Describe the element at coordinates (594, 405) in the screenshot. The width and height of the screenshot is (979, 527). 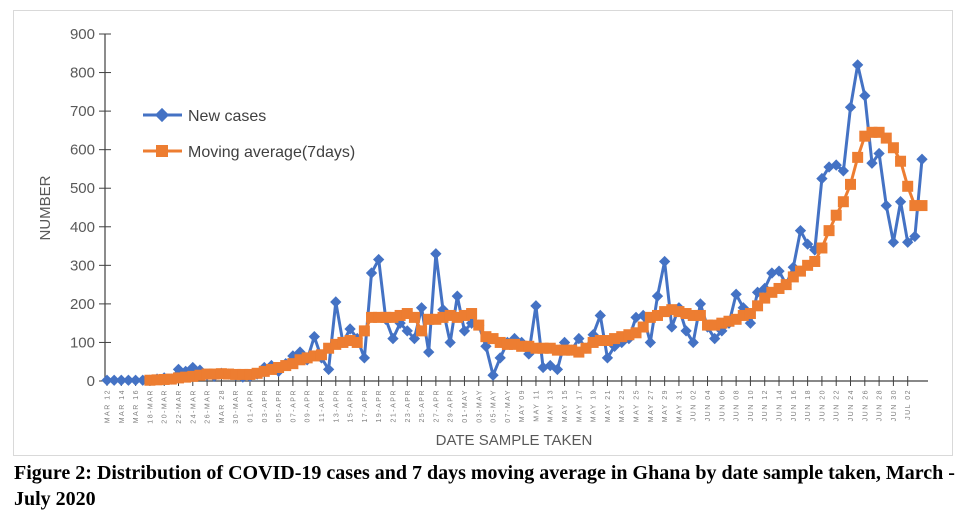
I see `x-tick-label: MAY 19` at that location.